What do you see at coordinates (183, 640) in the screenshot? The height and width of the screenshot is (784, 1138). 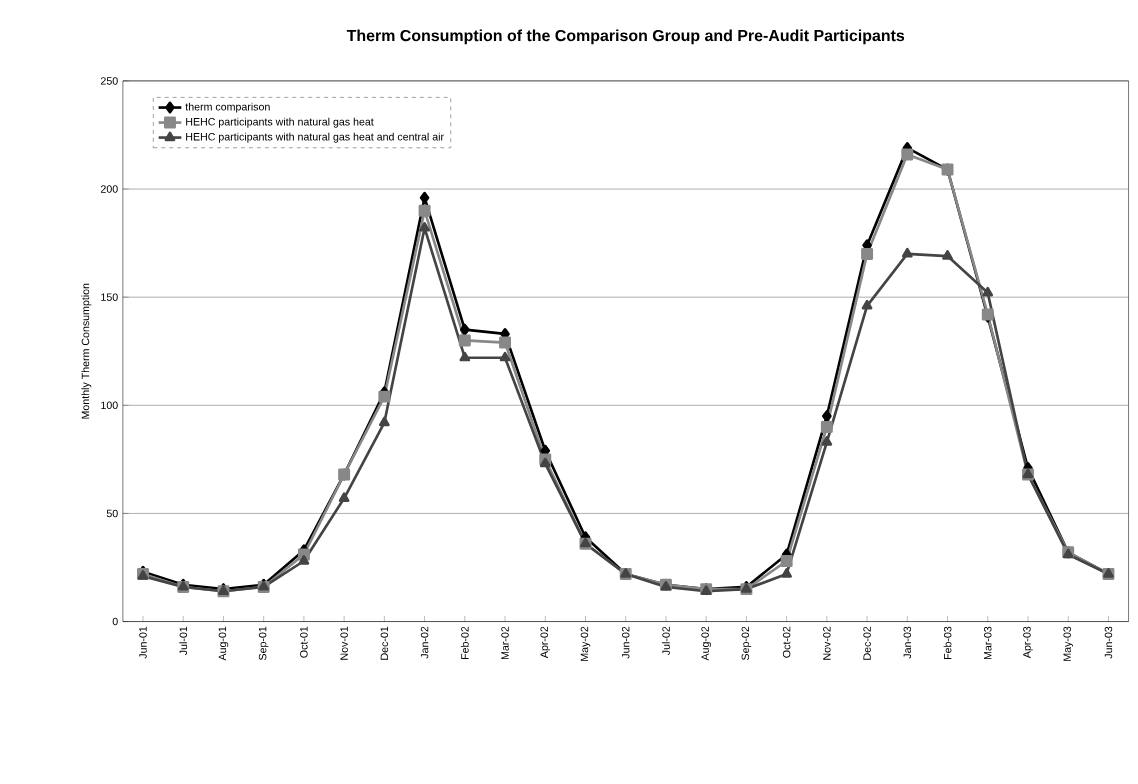 I see `x-tick-label: Jul-01` at bounding box center [183, 640].